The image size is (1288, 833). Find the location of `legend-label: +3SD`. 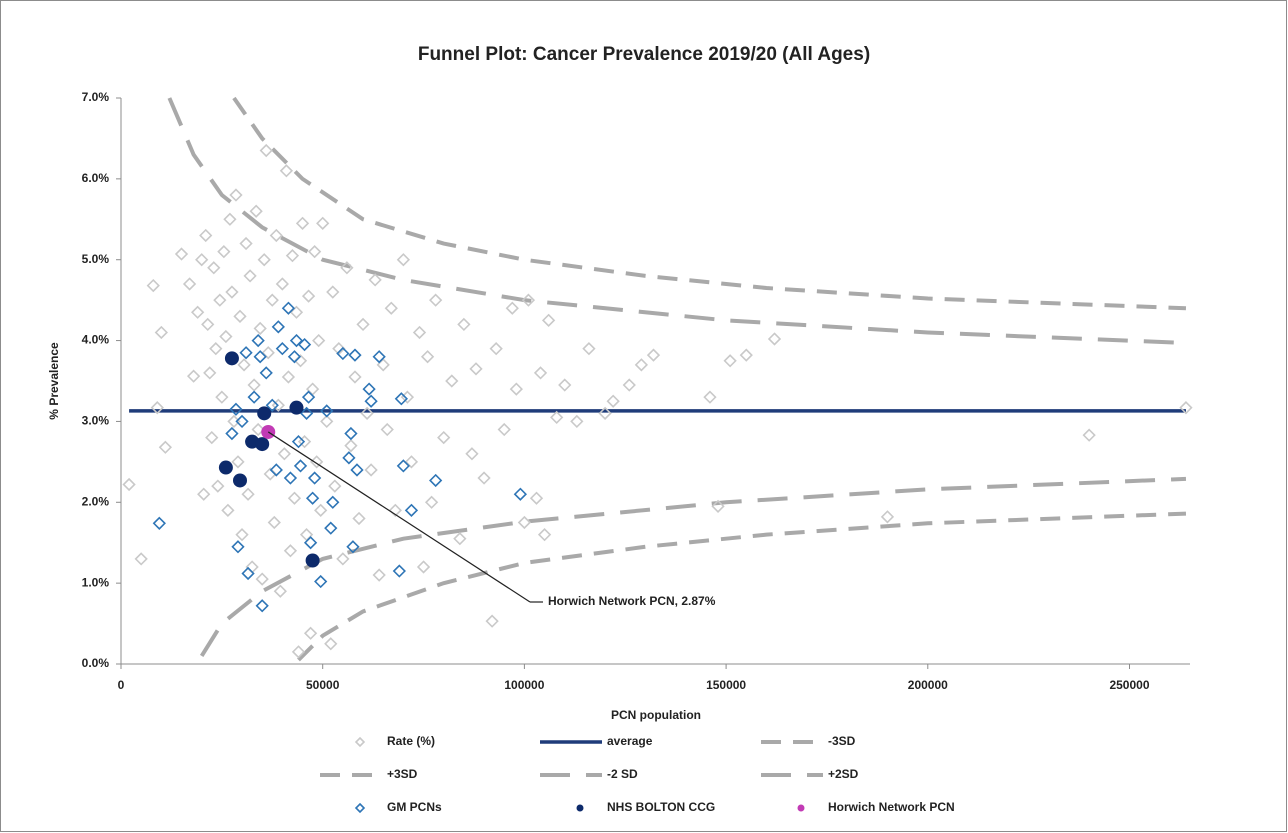

legend-label: +3SD is located at coordinates (402, 774).